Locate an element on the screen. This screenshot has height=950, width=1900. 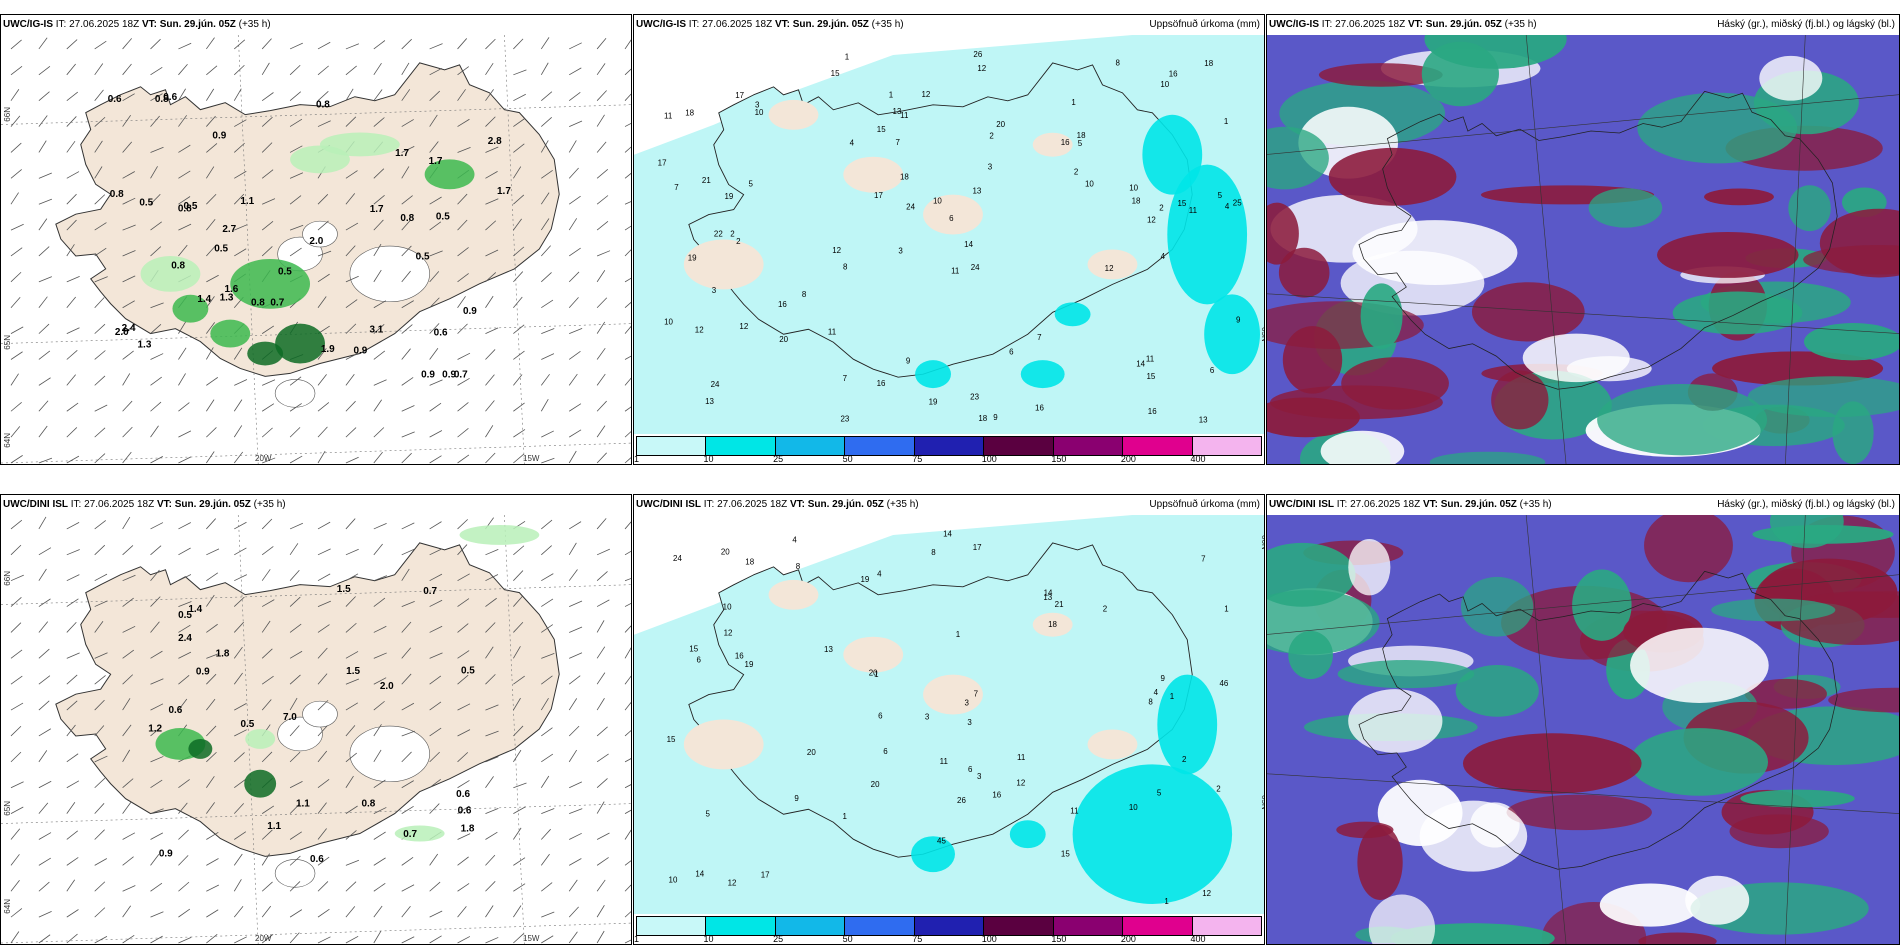
colorbar-tick: 400 is located at coordinates (1198, 459).